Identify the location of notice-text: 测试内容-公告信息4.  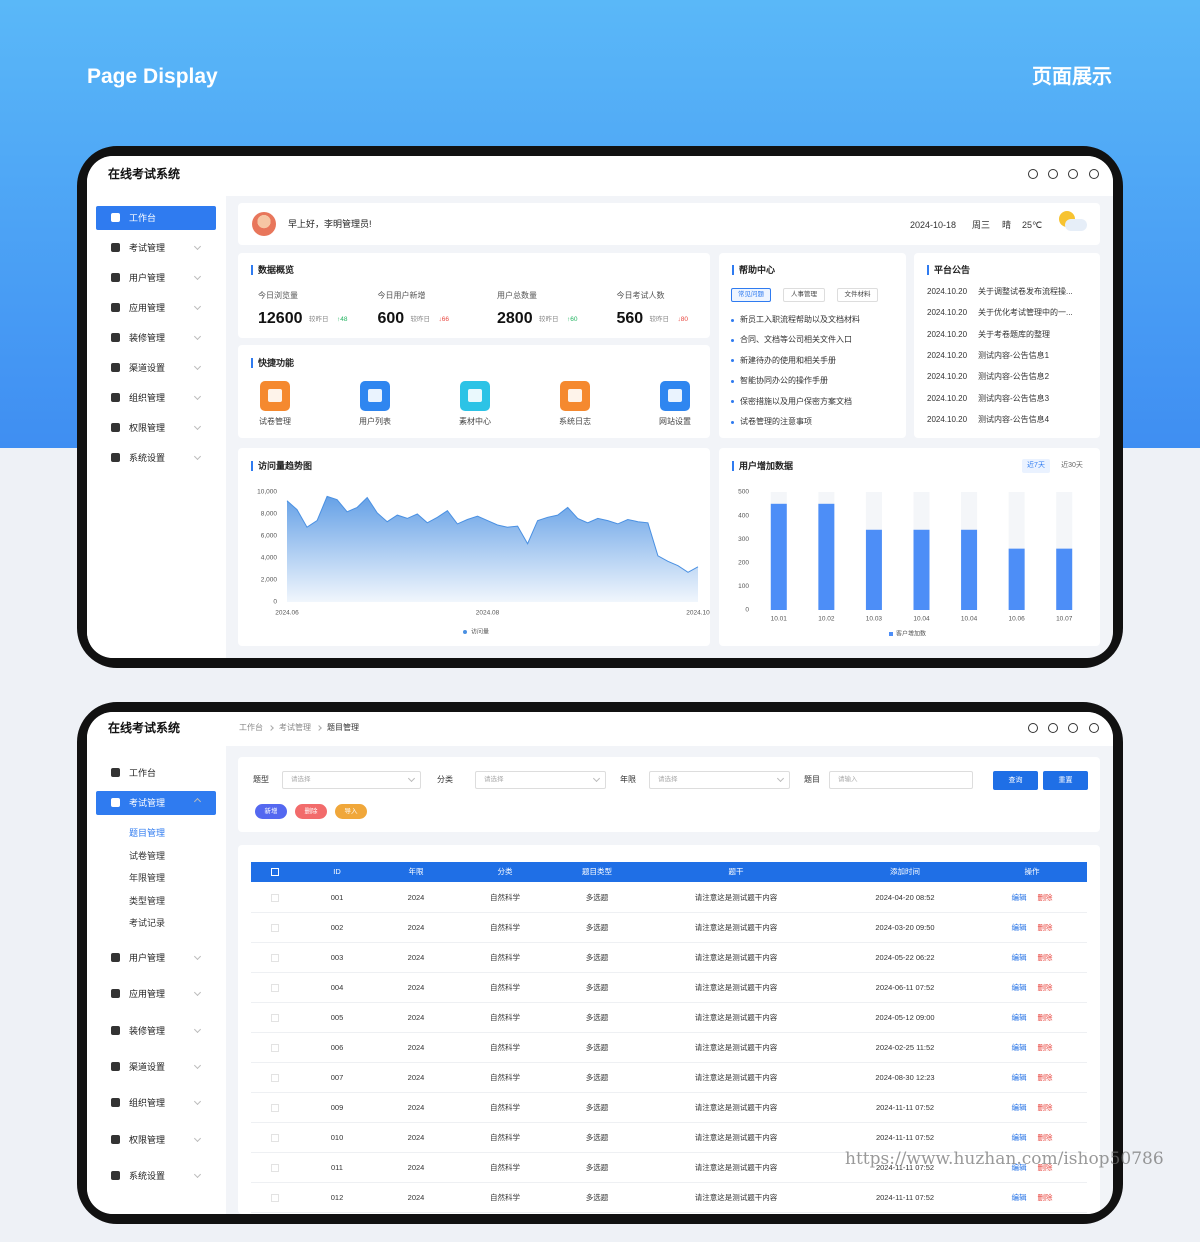
(1014, 419).